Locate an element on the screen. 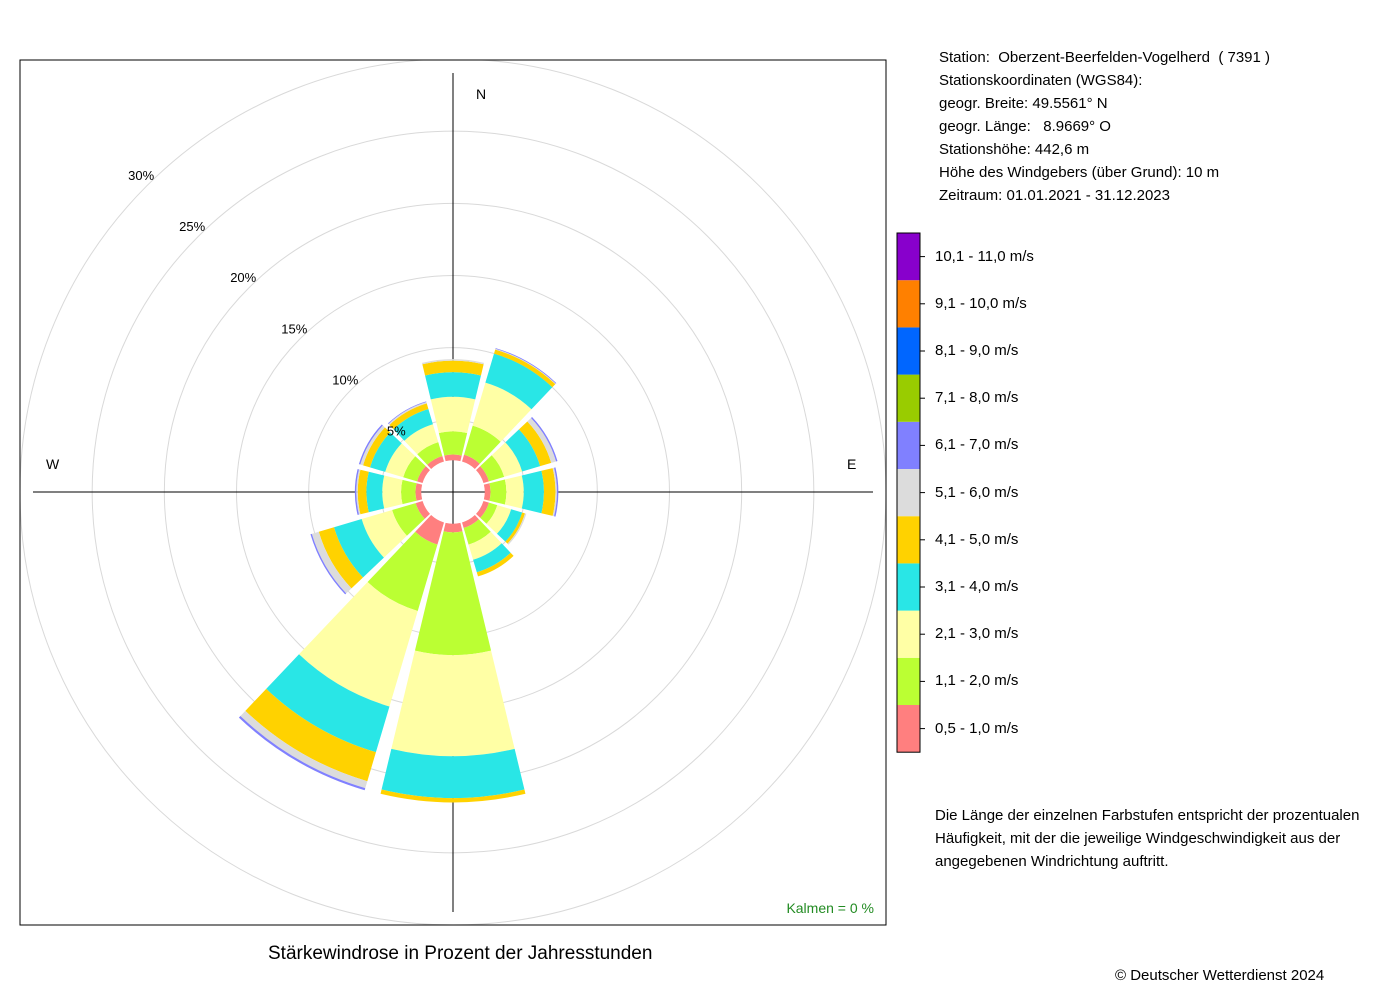 The width and height of the screenshot is (1400, 1000). radial-tick-label-15: 15% is located at coordinates (294, 328).